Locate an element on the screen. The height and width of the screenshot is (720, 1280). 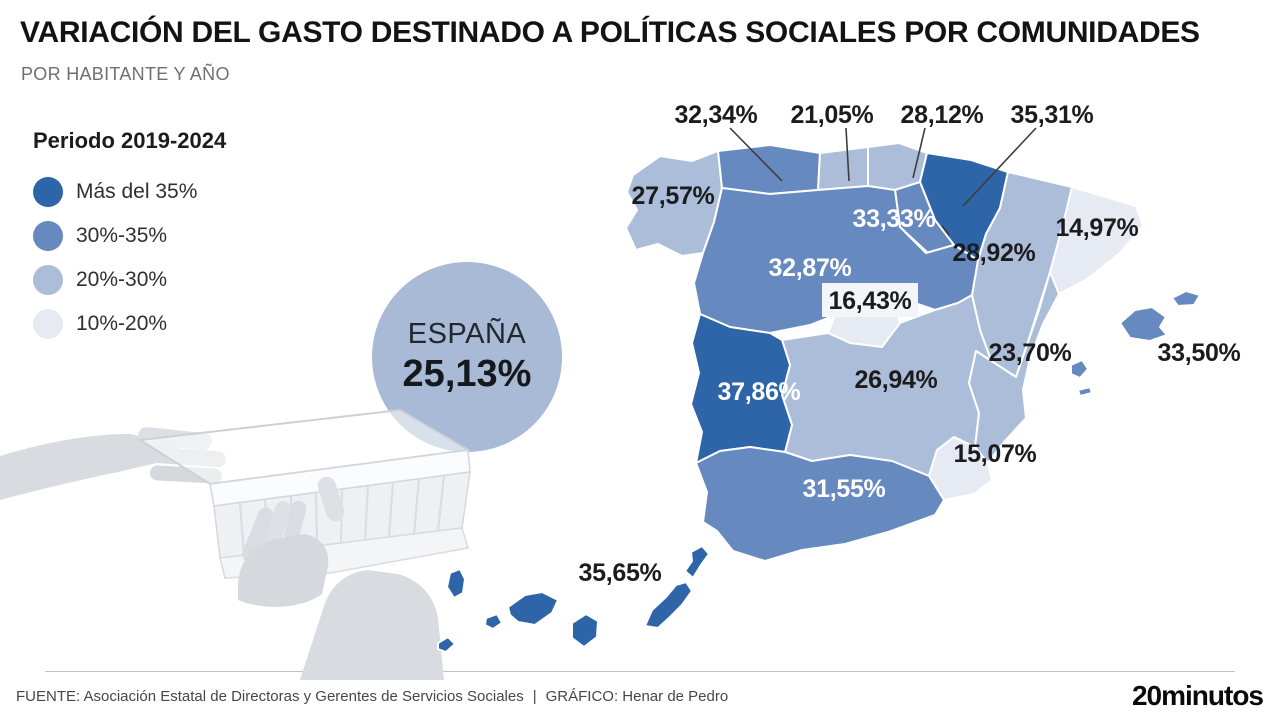
legend-item-2: 20%-30% is located at coordinates (129, 280).